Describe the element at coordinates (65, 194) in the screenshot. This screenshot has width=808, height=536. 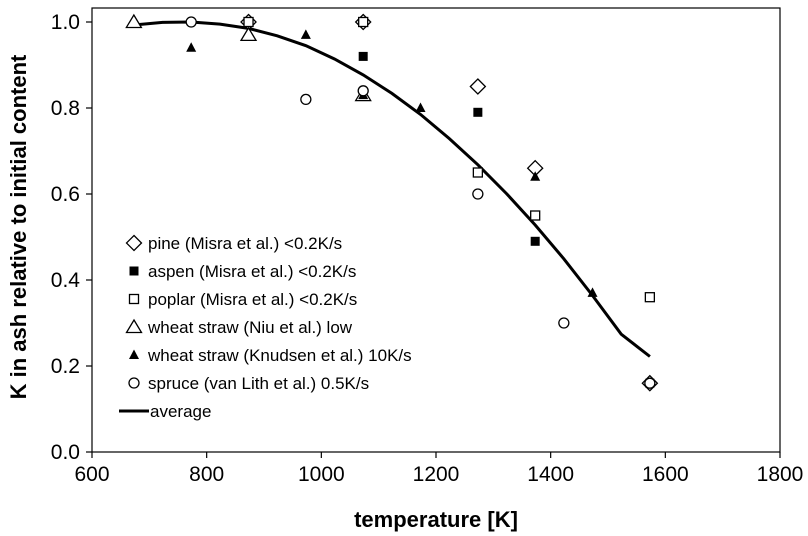
I see `y-tick-label: 0.6` at that location.